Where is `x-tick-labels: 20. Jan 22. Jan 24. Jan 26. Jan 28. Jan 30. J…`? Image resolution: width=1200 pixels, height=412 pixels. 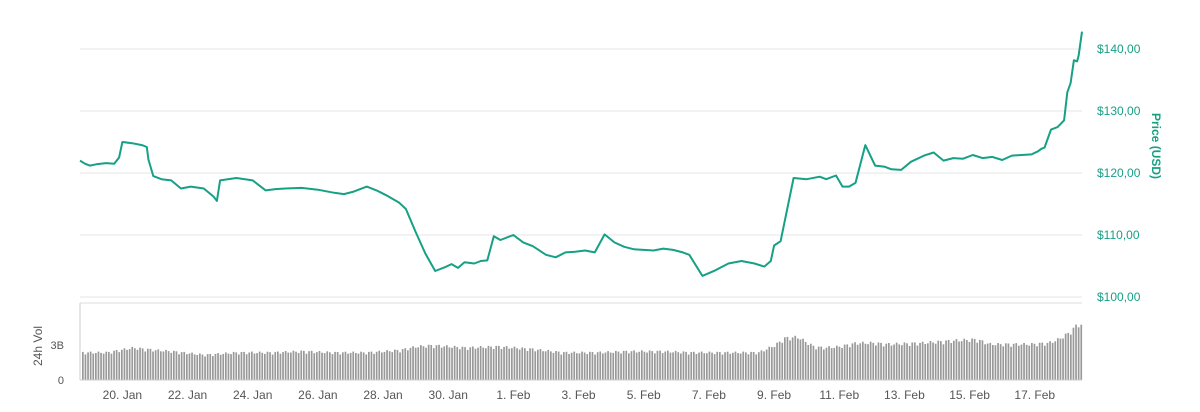 x-tick-labels: 20. Jan 22. Jan 24. Jan 26. Jan 28. Jan 30. J… is located at coordinates (579, 395).